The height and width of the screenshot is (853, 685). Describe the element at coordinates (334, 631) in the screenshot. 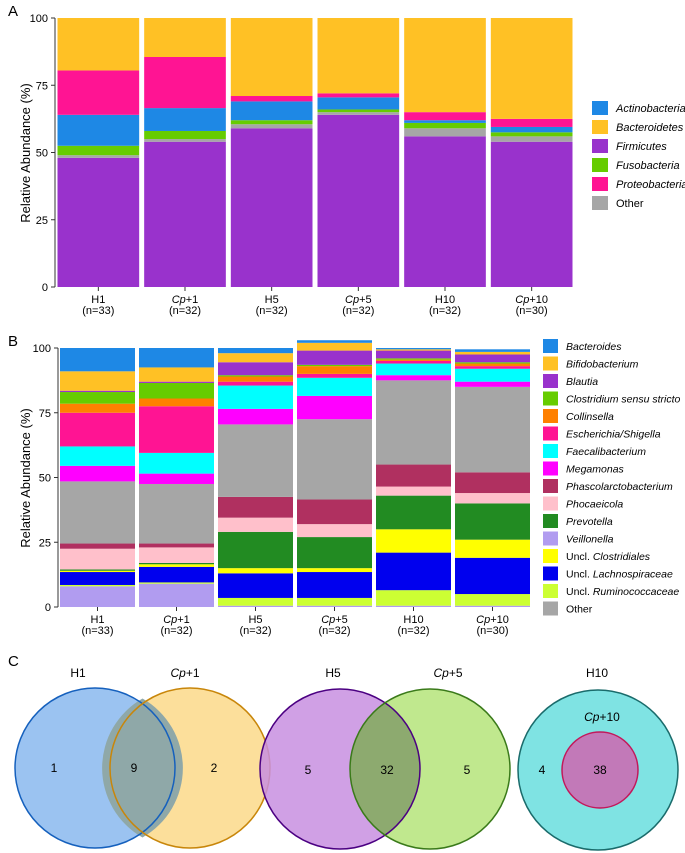

I see `chartB-xtick-n-3: (n=32)` at that location.